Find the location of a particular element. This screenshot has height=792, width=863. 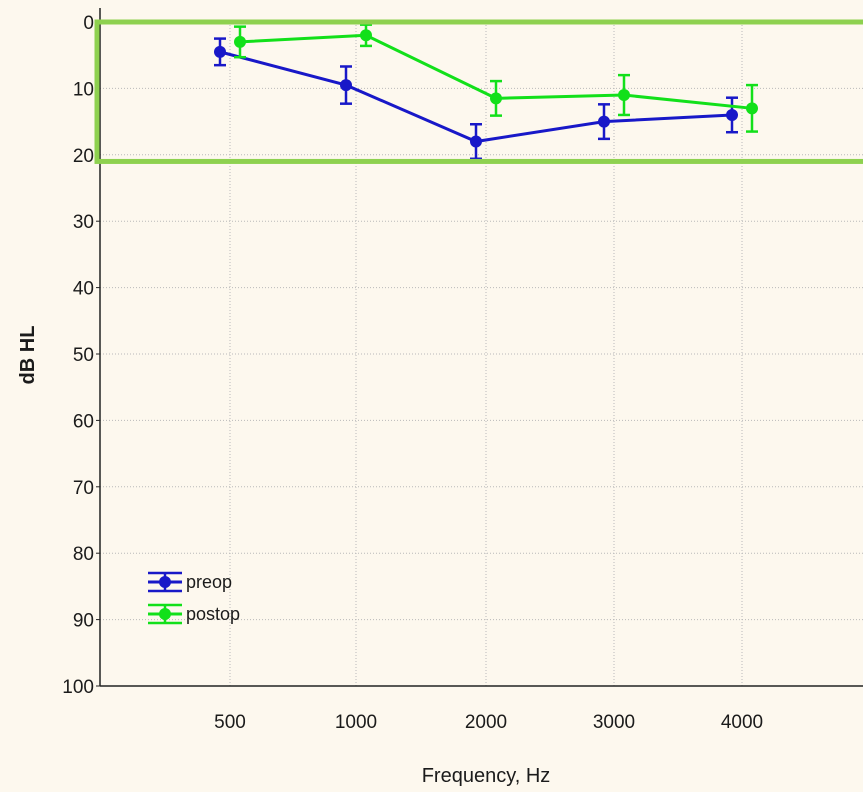

y-tick-label: 80 is located at coordinates (83, 554).